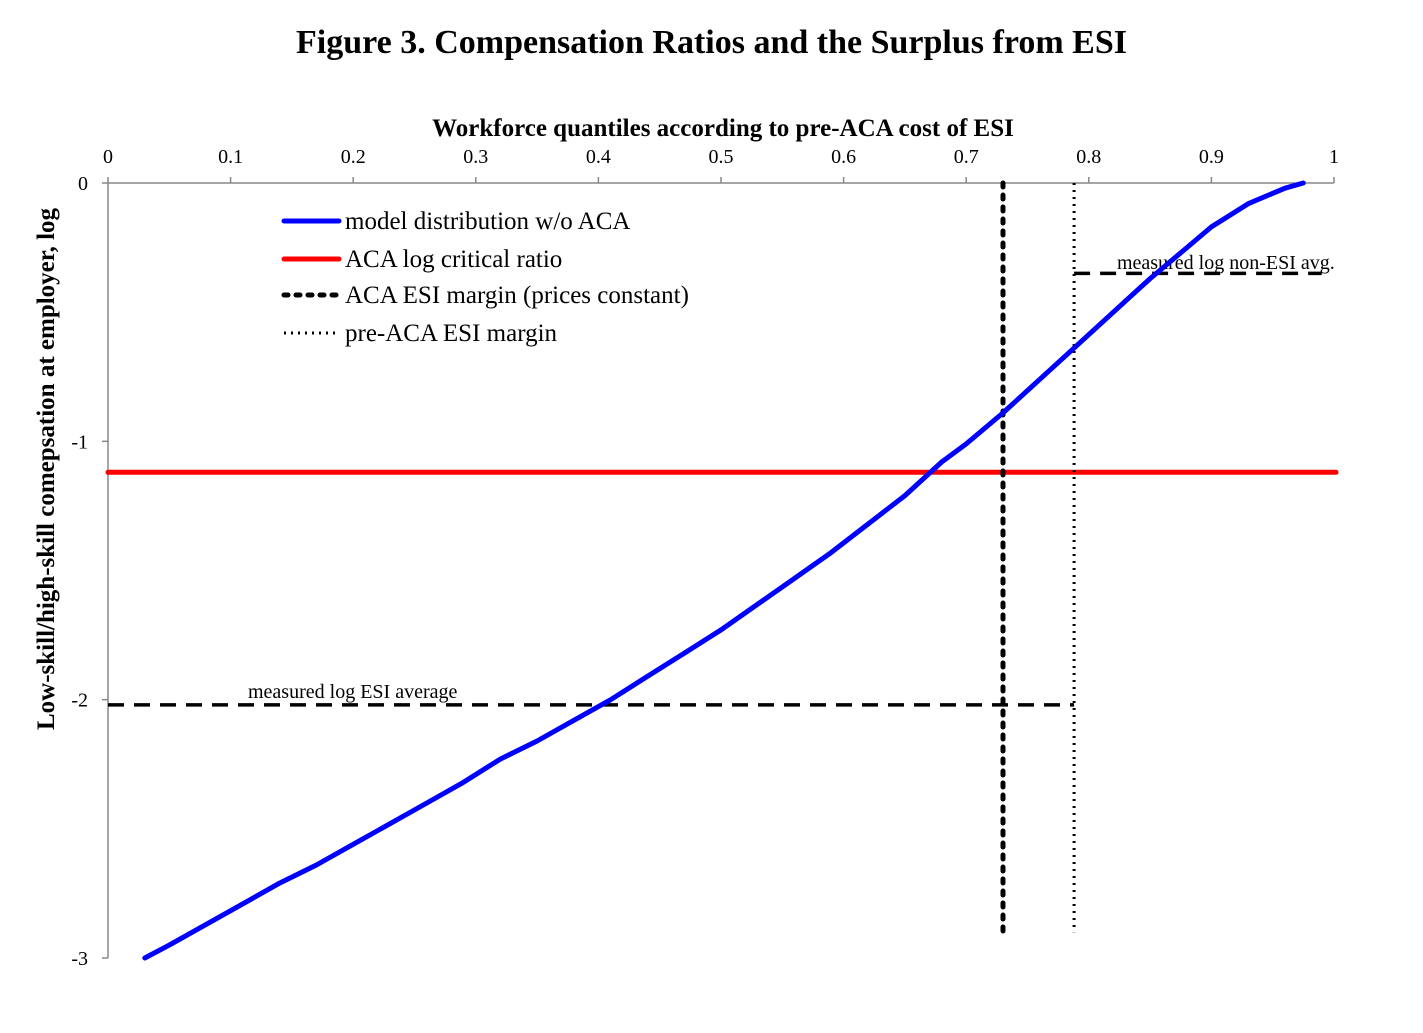 Image resolution: width=1423 pixels, height=1033 pixels. I want to click on x-tick-label: 0.7, so click(966, 157).